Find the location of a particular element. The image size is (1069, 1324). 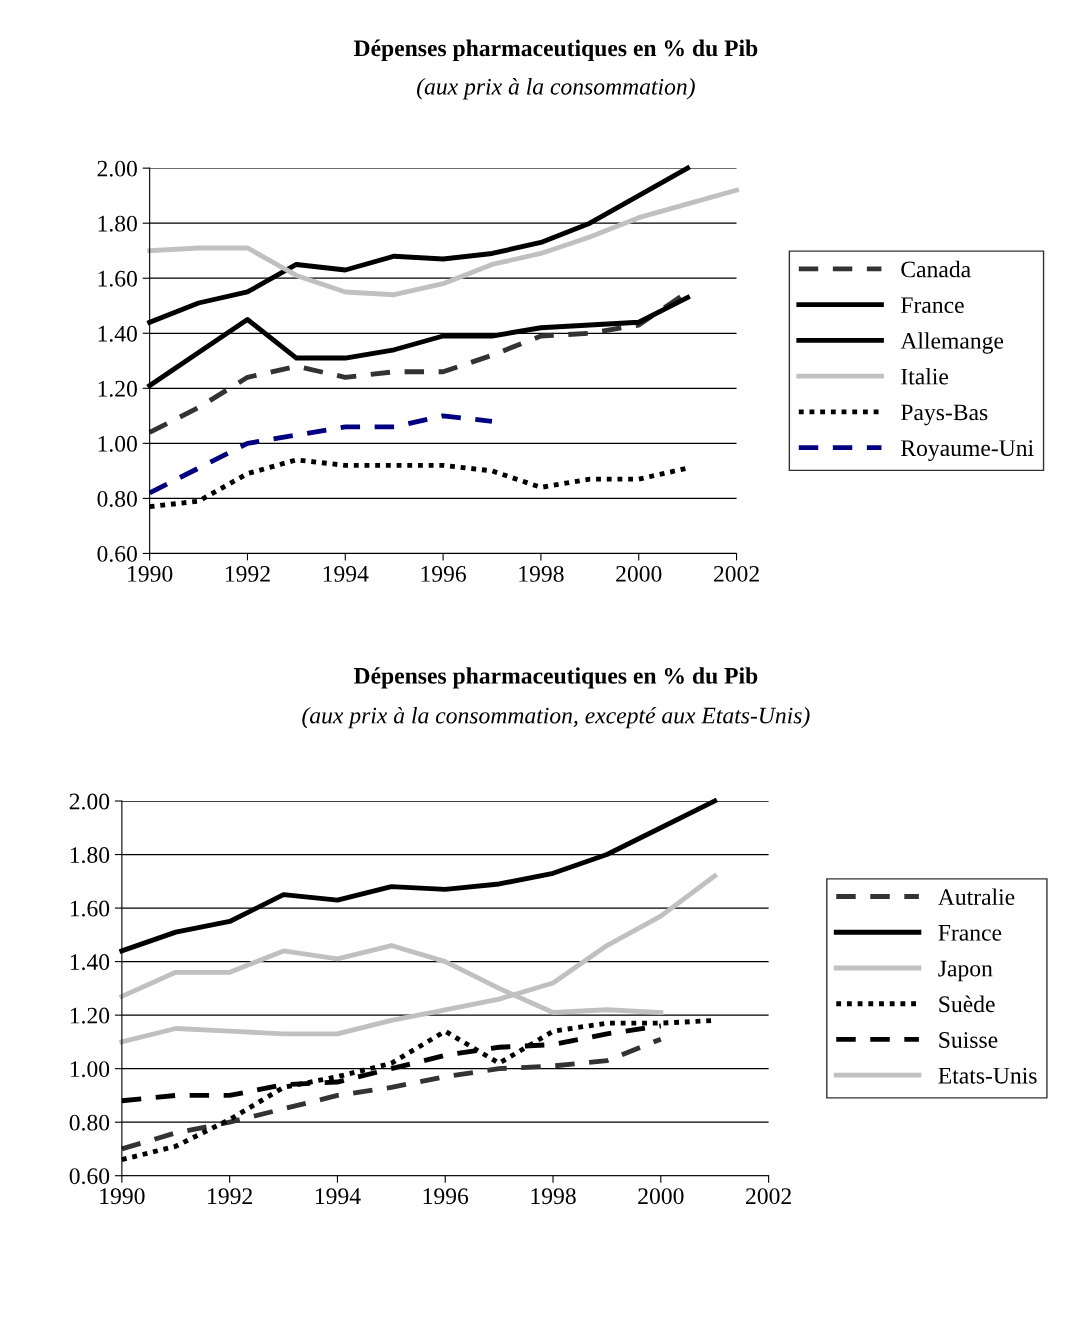

legend-label: Pays-Bas is located at coordinates (944, 415).